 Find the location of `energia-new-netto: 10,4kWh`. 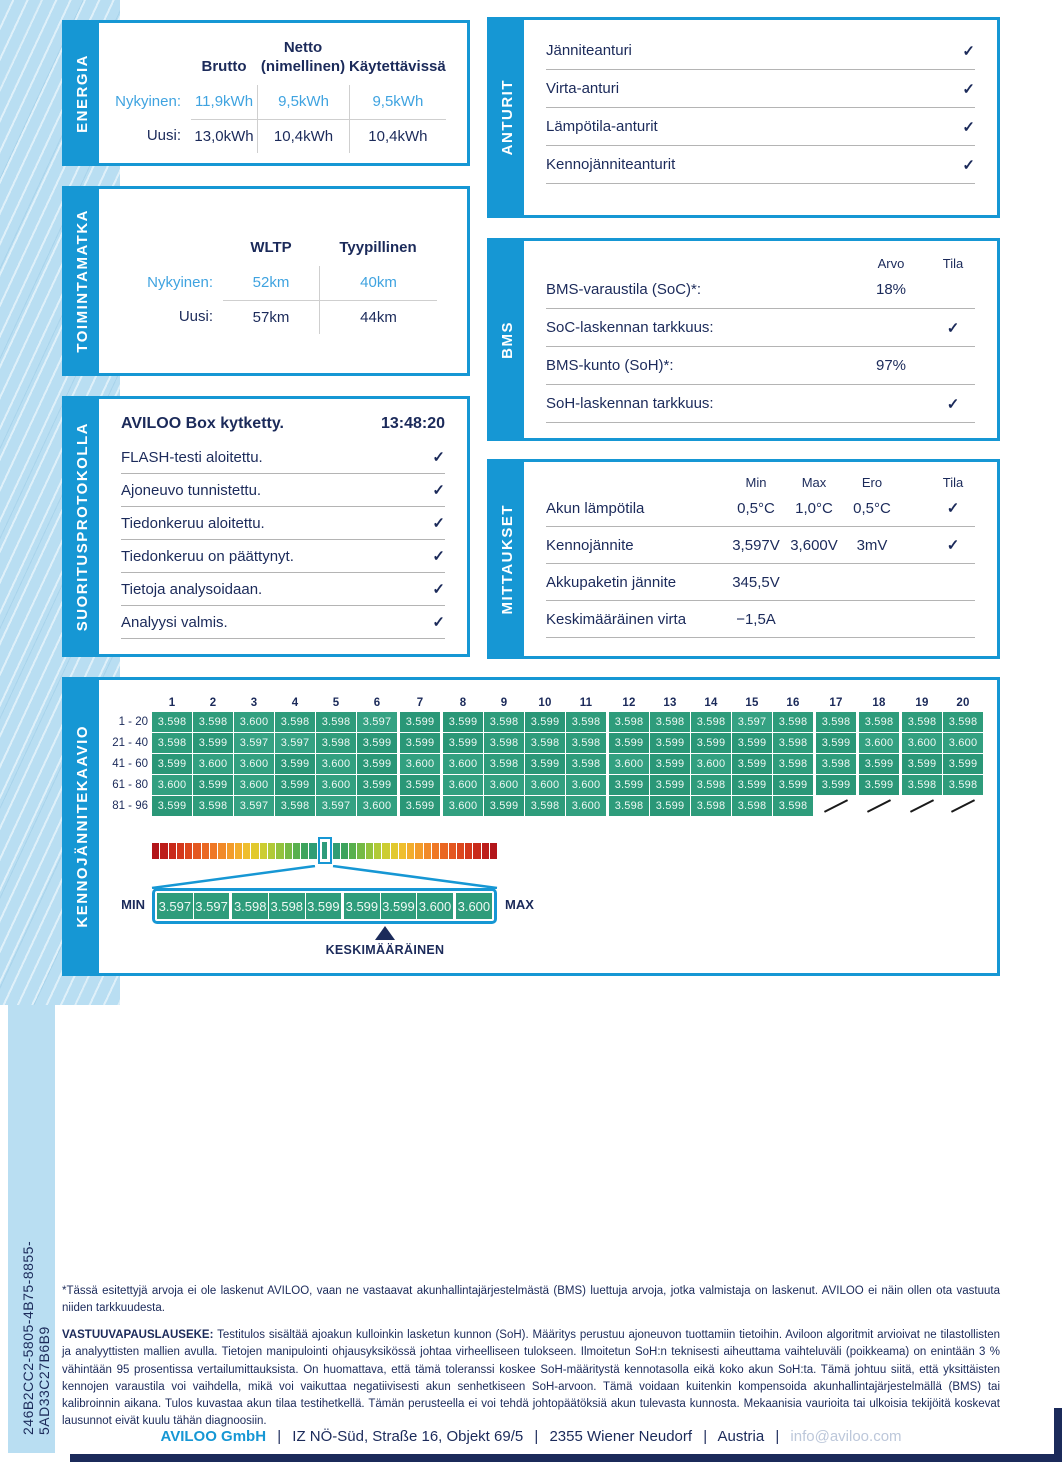

energia-new-netto: 10,4kWh is located at coordinates (303, 135).